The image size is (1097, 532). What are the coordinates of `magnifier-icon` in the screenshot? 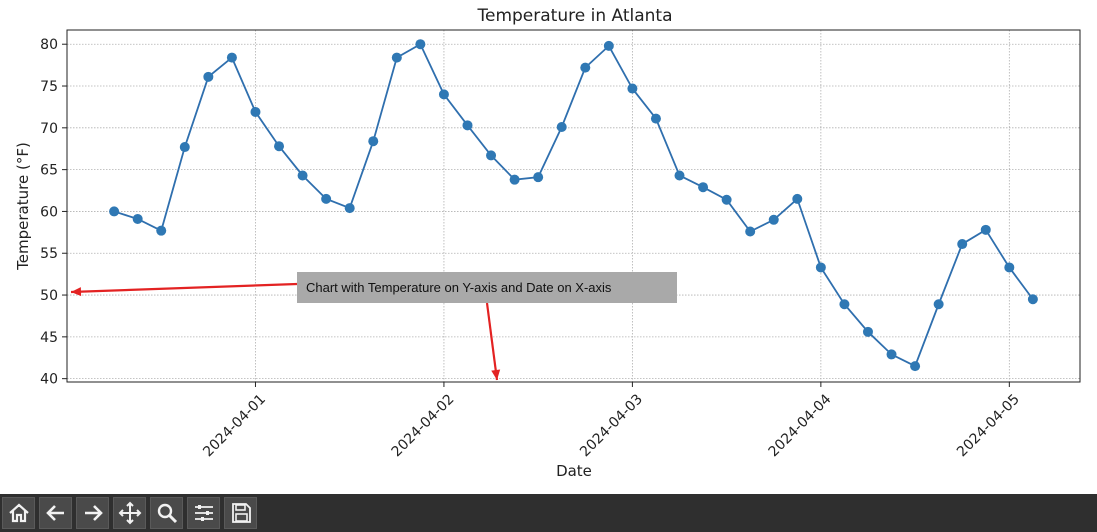 It's located at (167, 513).